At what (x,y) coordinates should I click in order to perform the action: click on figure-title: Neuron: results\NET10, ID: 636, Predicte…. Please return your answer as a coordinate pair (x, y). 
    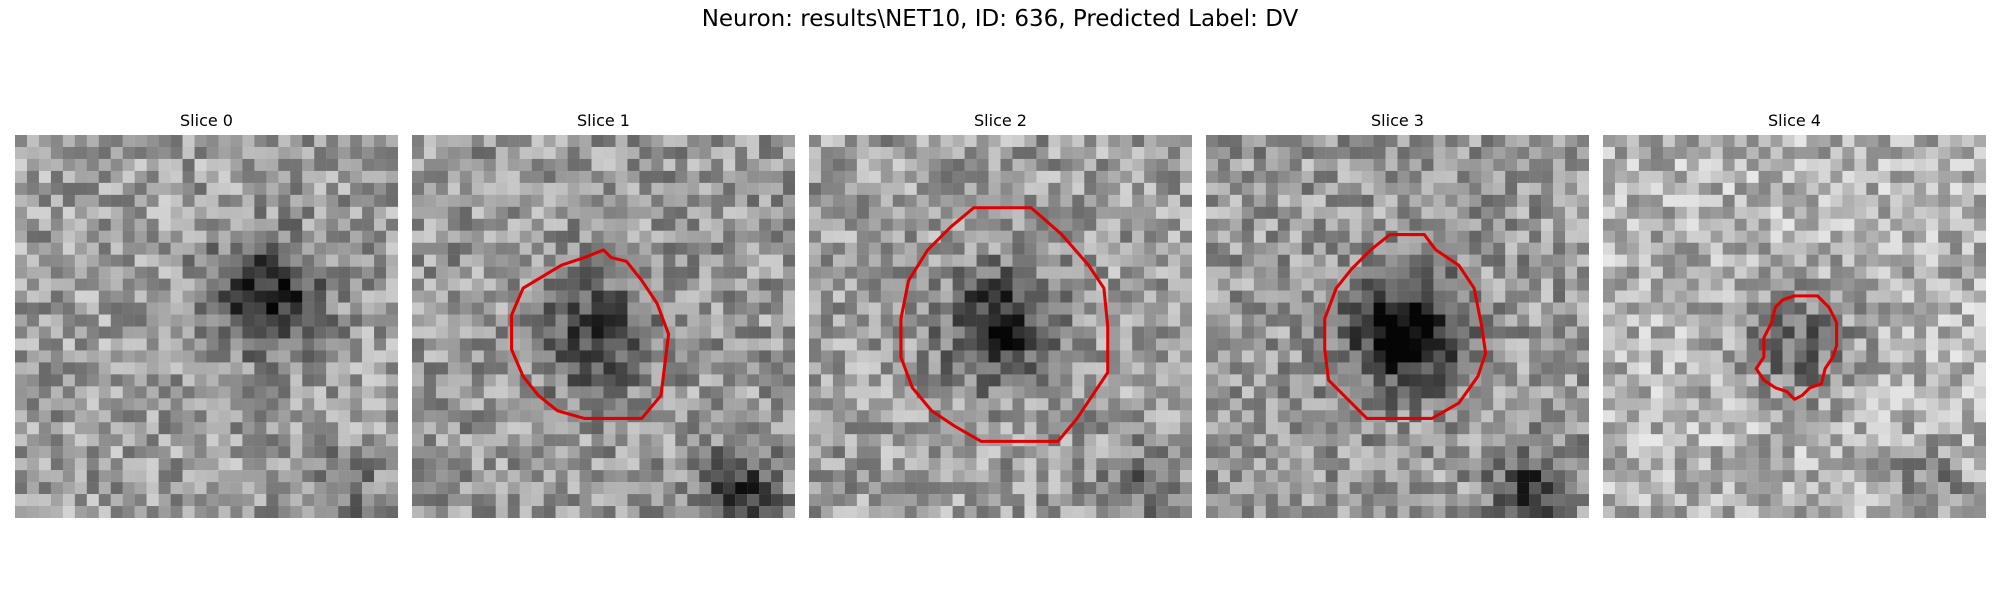
    Looking at the image, I should click on (1000, 19).